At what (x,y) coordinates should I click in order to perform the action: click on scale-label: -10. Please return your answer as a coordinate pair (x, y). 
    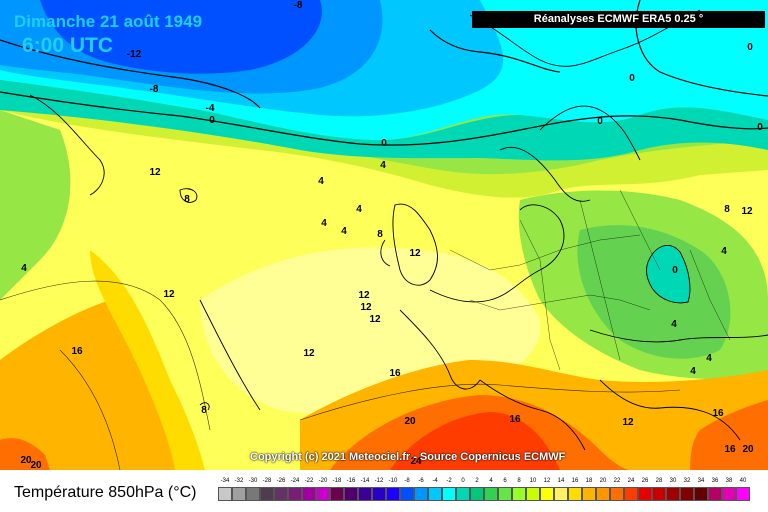
    Looking at the image, I should click on (393, 481).